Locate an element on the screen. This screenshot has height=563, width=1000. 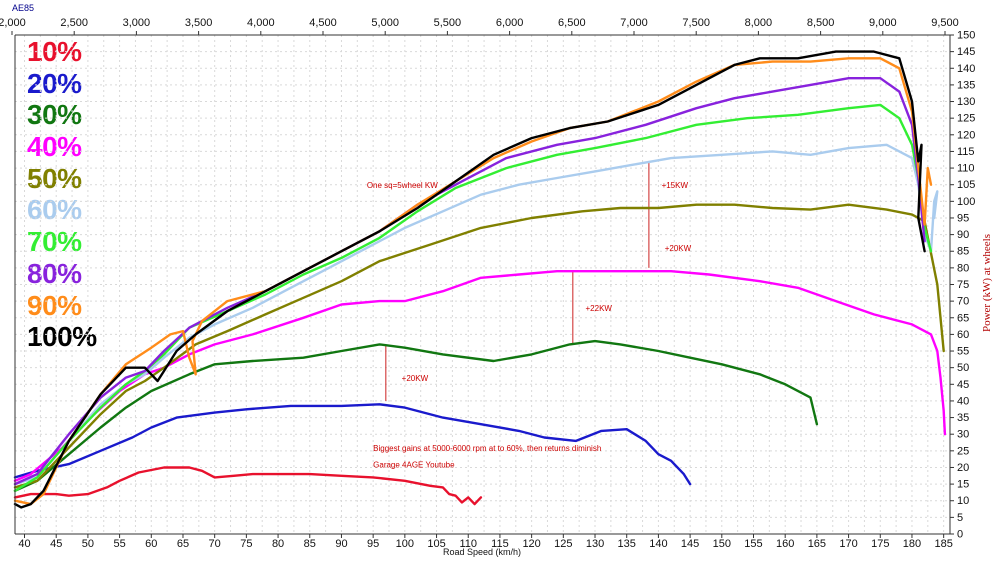
rpm-tick-label: 7,500 is located at coordinates (696, 23).